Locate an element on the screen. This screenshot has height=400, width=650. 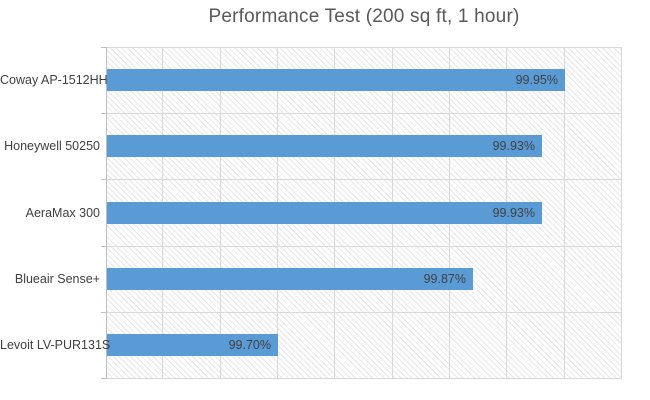
category-label: Honeywell 50250 is located at coordinates (52, 146).